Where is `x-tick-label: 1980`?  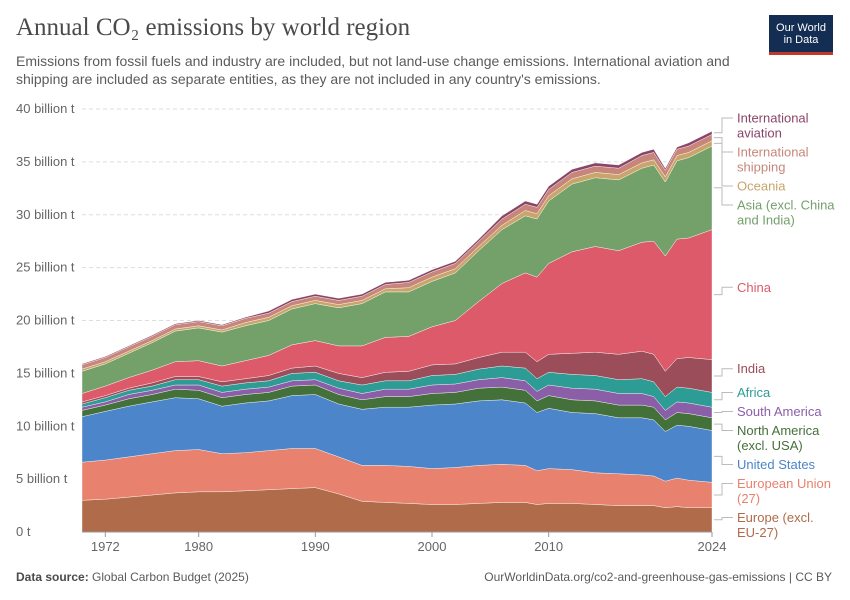
x-tick-label: 1980 is located at coordinates (198, 546).